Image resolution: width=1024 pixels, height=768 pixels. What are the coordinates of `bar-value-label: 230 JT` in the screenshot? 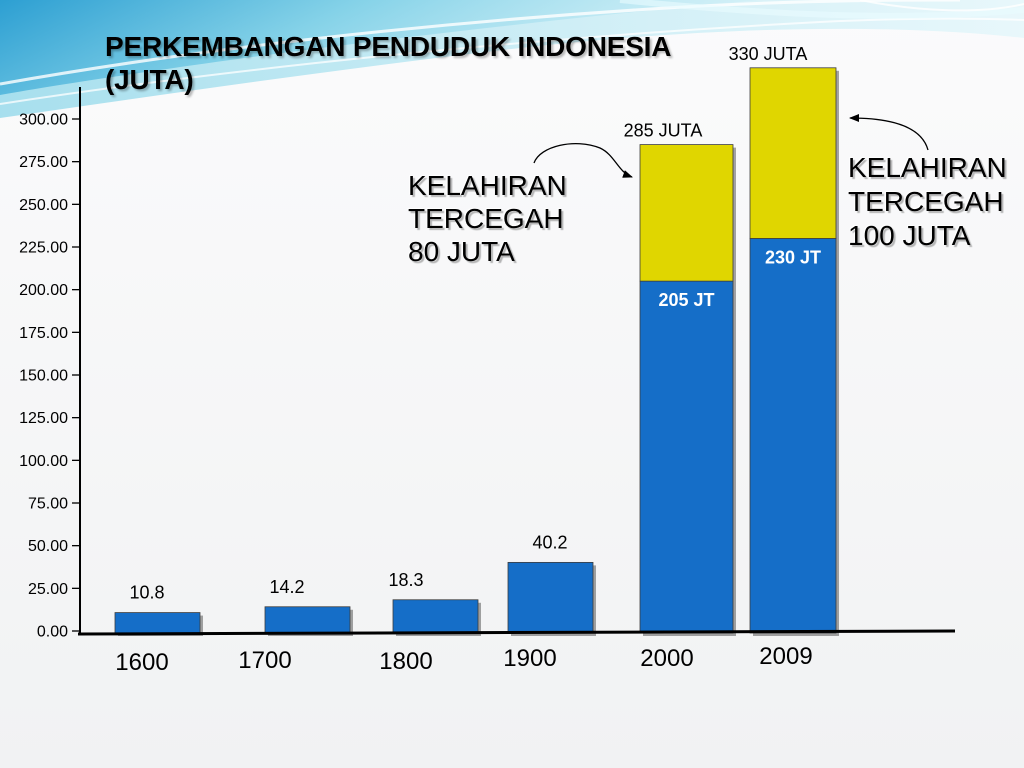 It's located at (793, 257).